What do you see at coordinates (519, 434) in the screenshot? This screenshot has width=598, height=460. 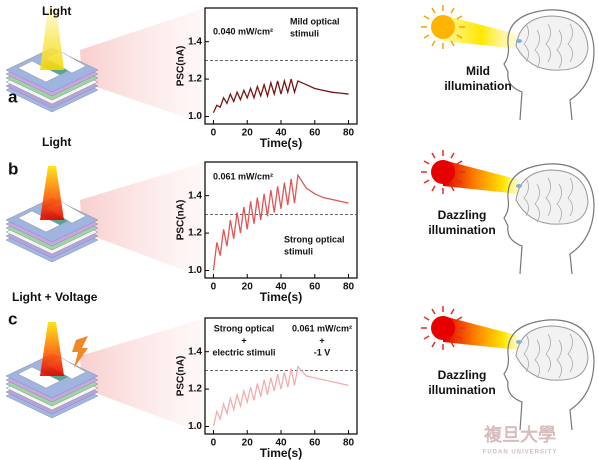 I see `watermark: 複旦大學` at bounding box center [519, 434].